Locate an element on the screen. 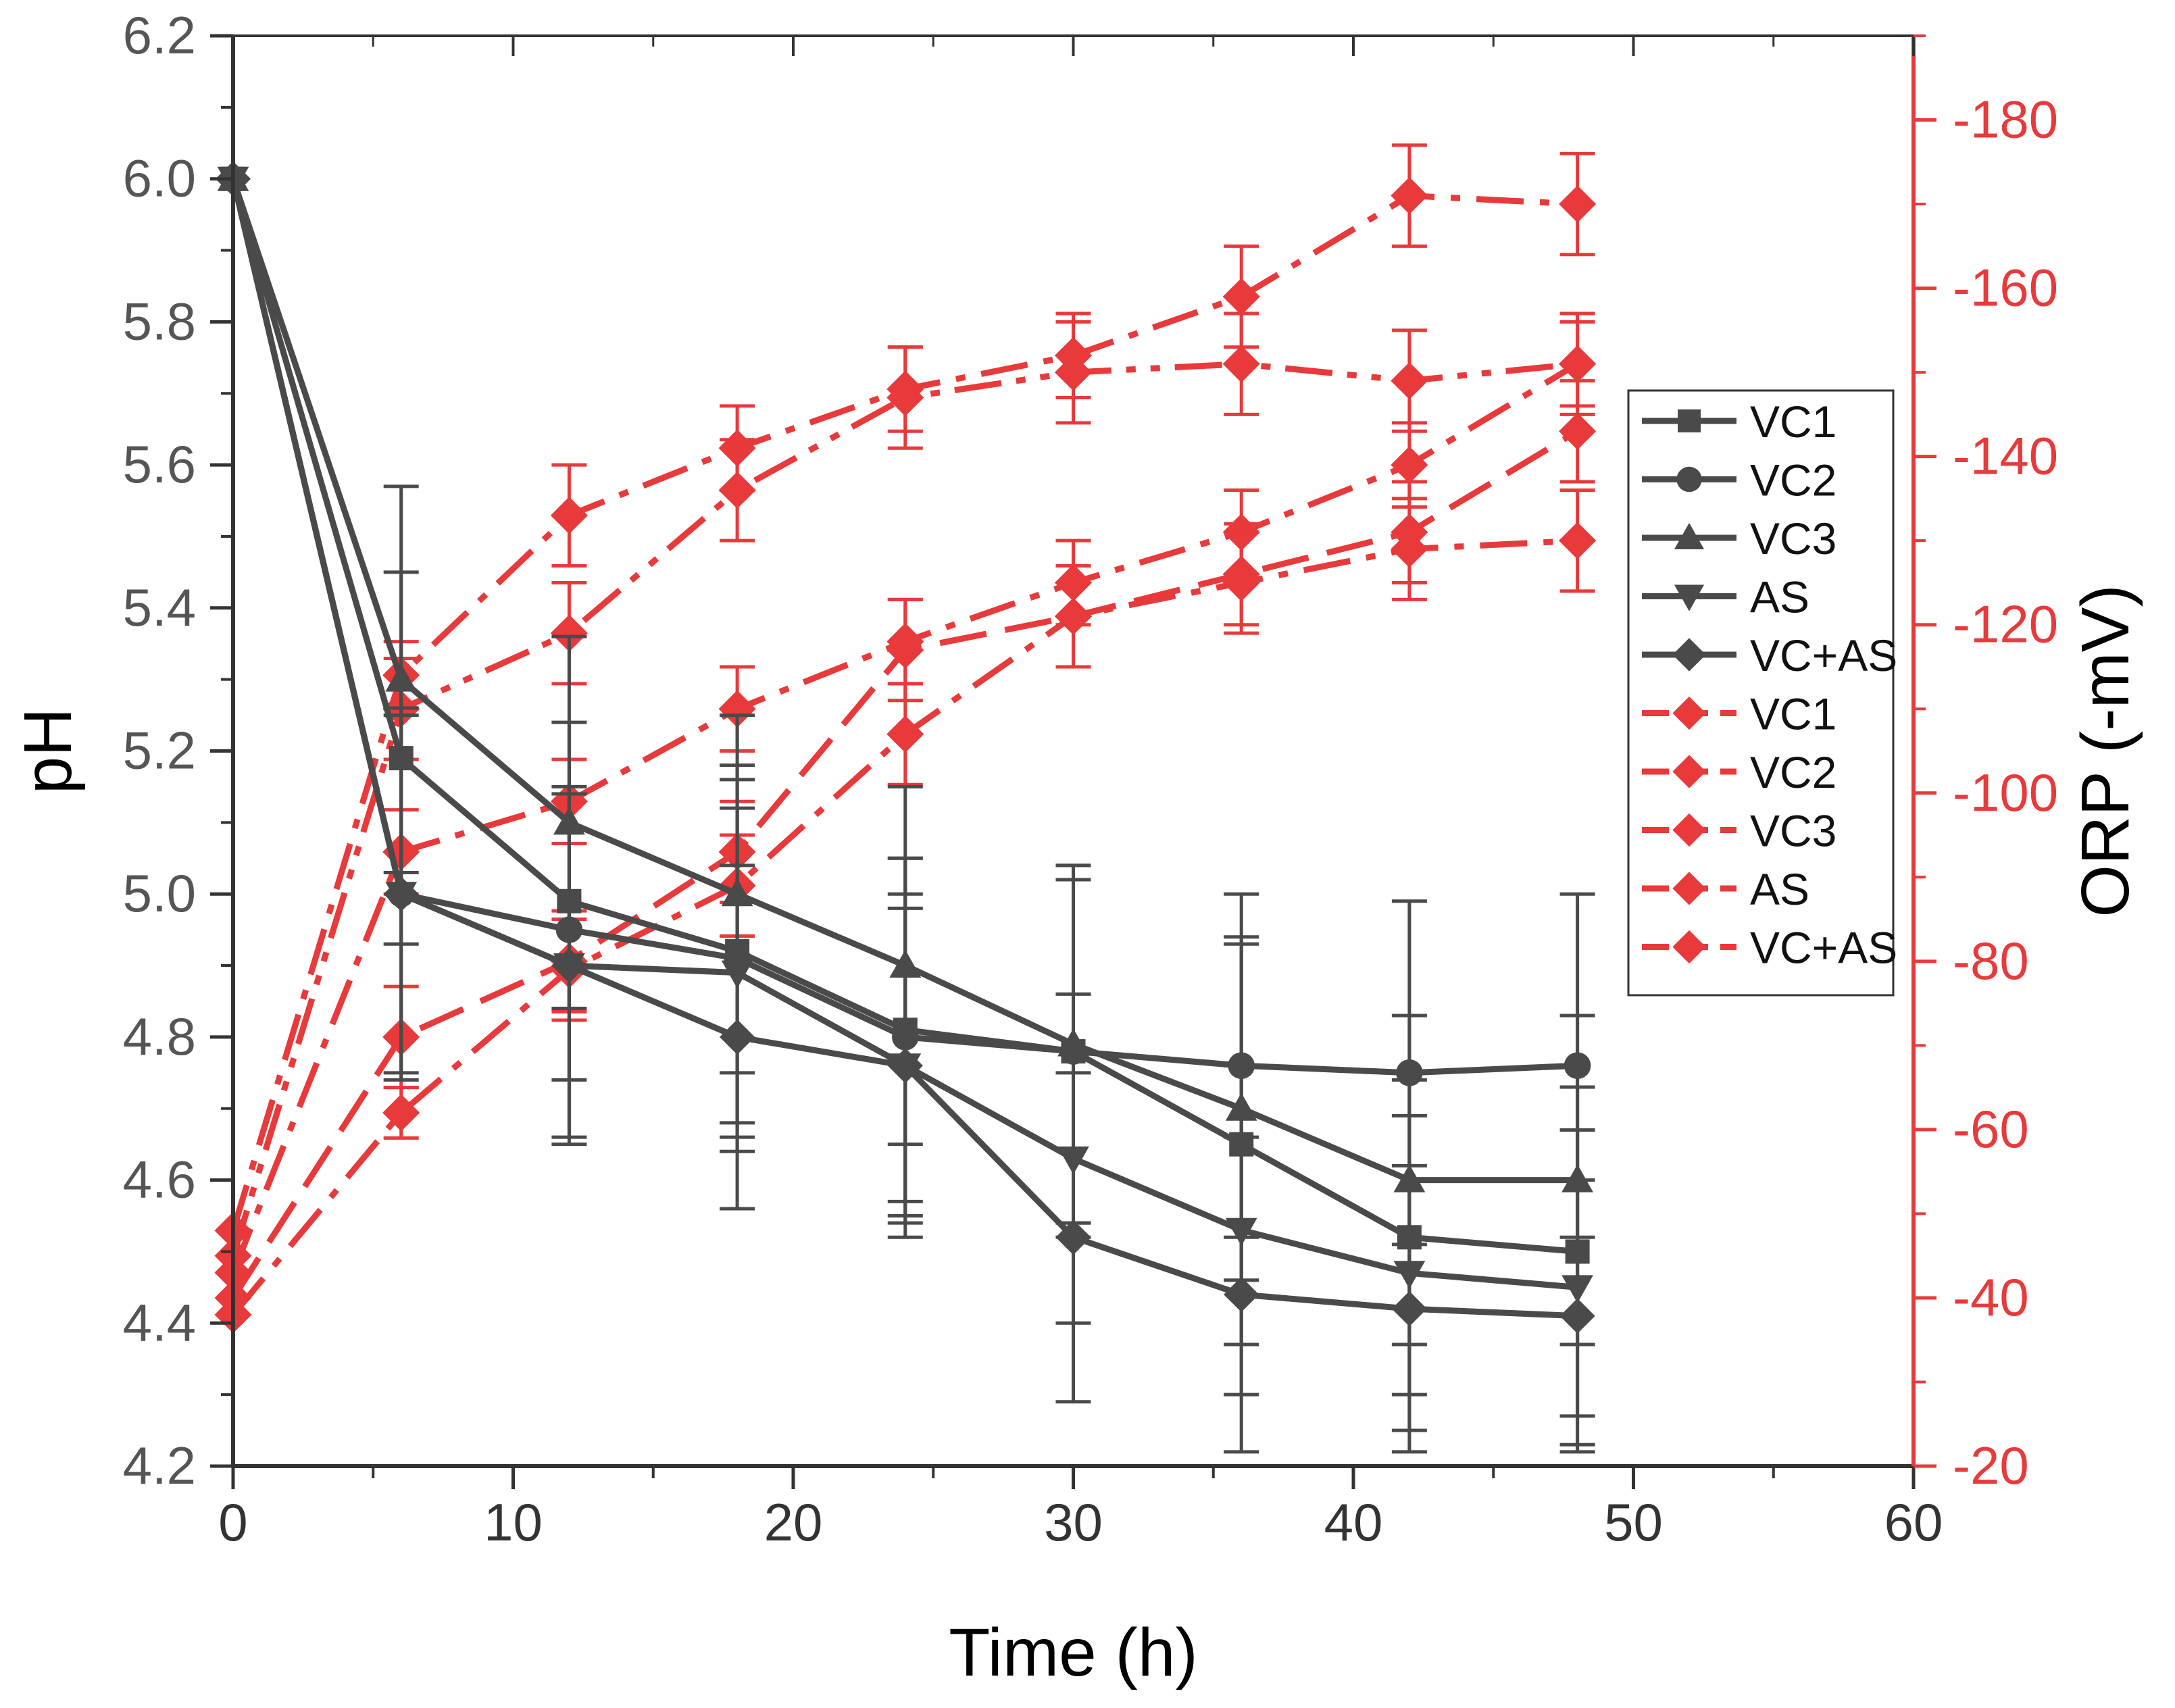 This screenshot has width=2175, height=1708. y-left-tick-label: 5.2 is located at coordinates (159, 751).